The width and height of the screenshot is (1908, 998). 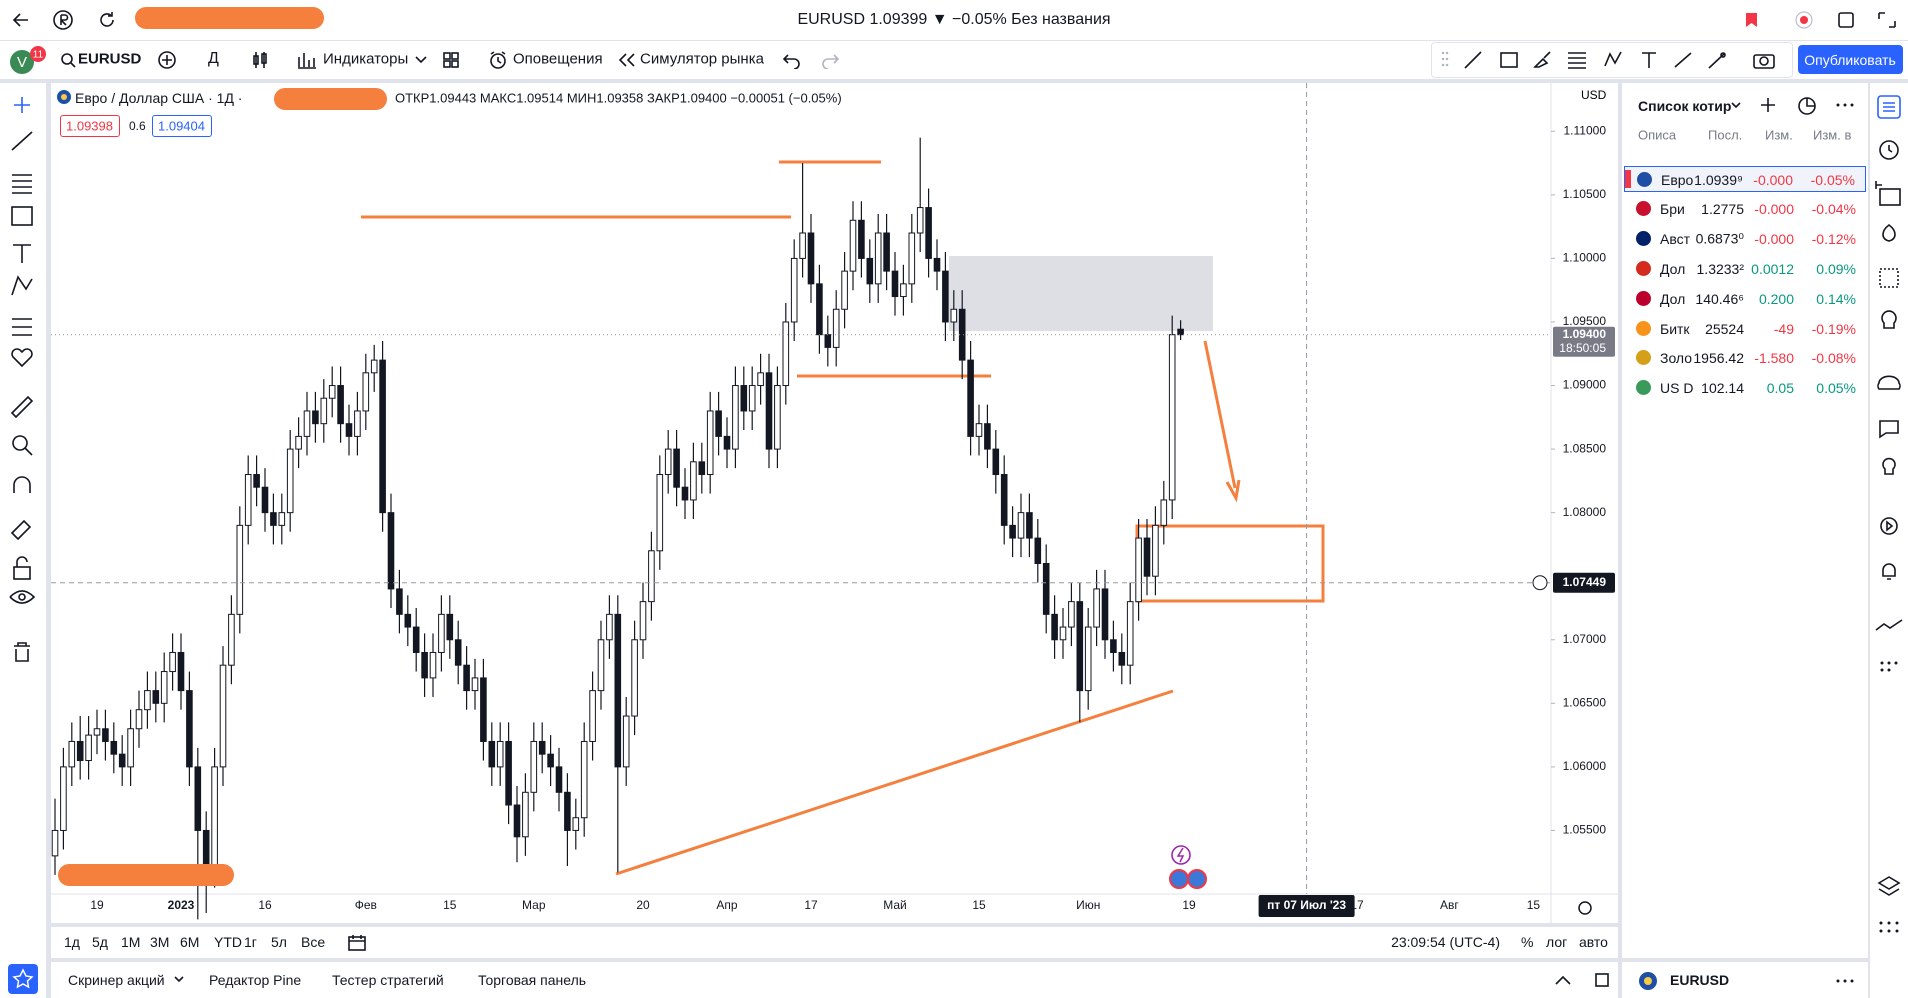 What do you see at coordinates (1602, 980) in the screenshot?
I see `maximize-icon` at bounding box center [1602, 980].